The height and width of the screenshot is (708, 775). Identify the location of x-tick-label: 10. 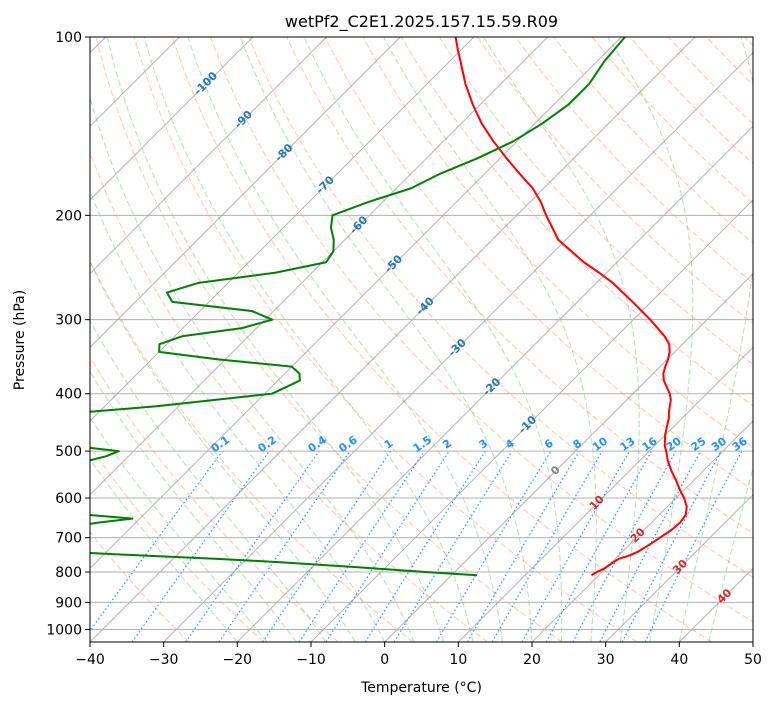
(458, 660).